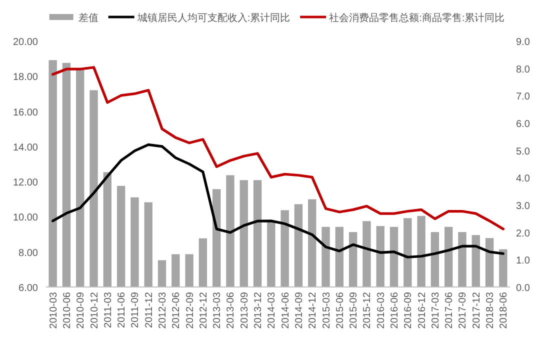  Describe the element at coordinates (490, 310) in the screenshot. I see `x-tick-label: 2018-03` at that location.